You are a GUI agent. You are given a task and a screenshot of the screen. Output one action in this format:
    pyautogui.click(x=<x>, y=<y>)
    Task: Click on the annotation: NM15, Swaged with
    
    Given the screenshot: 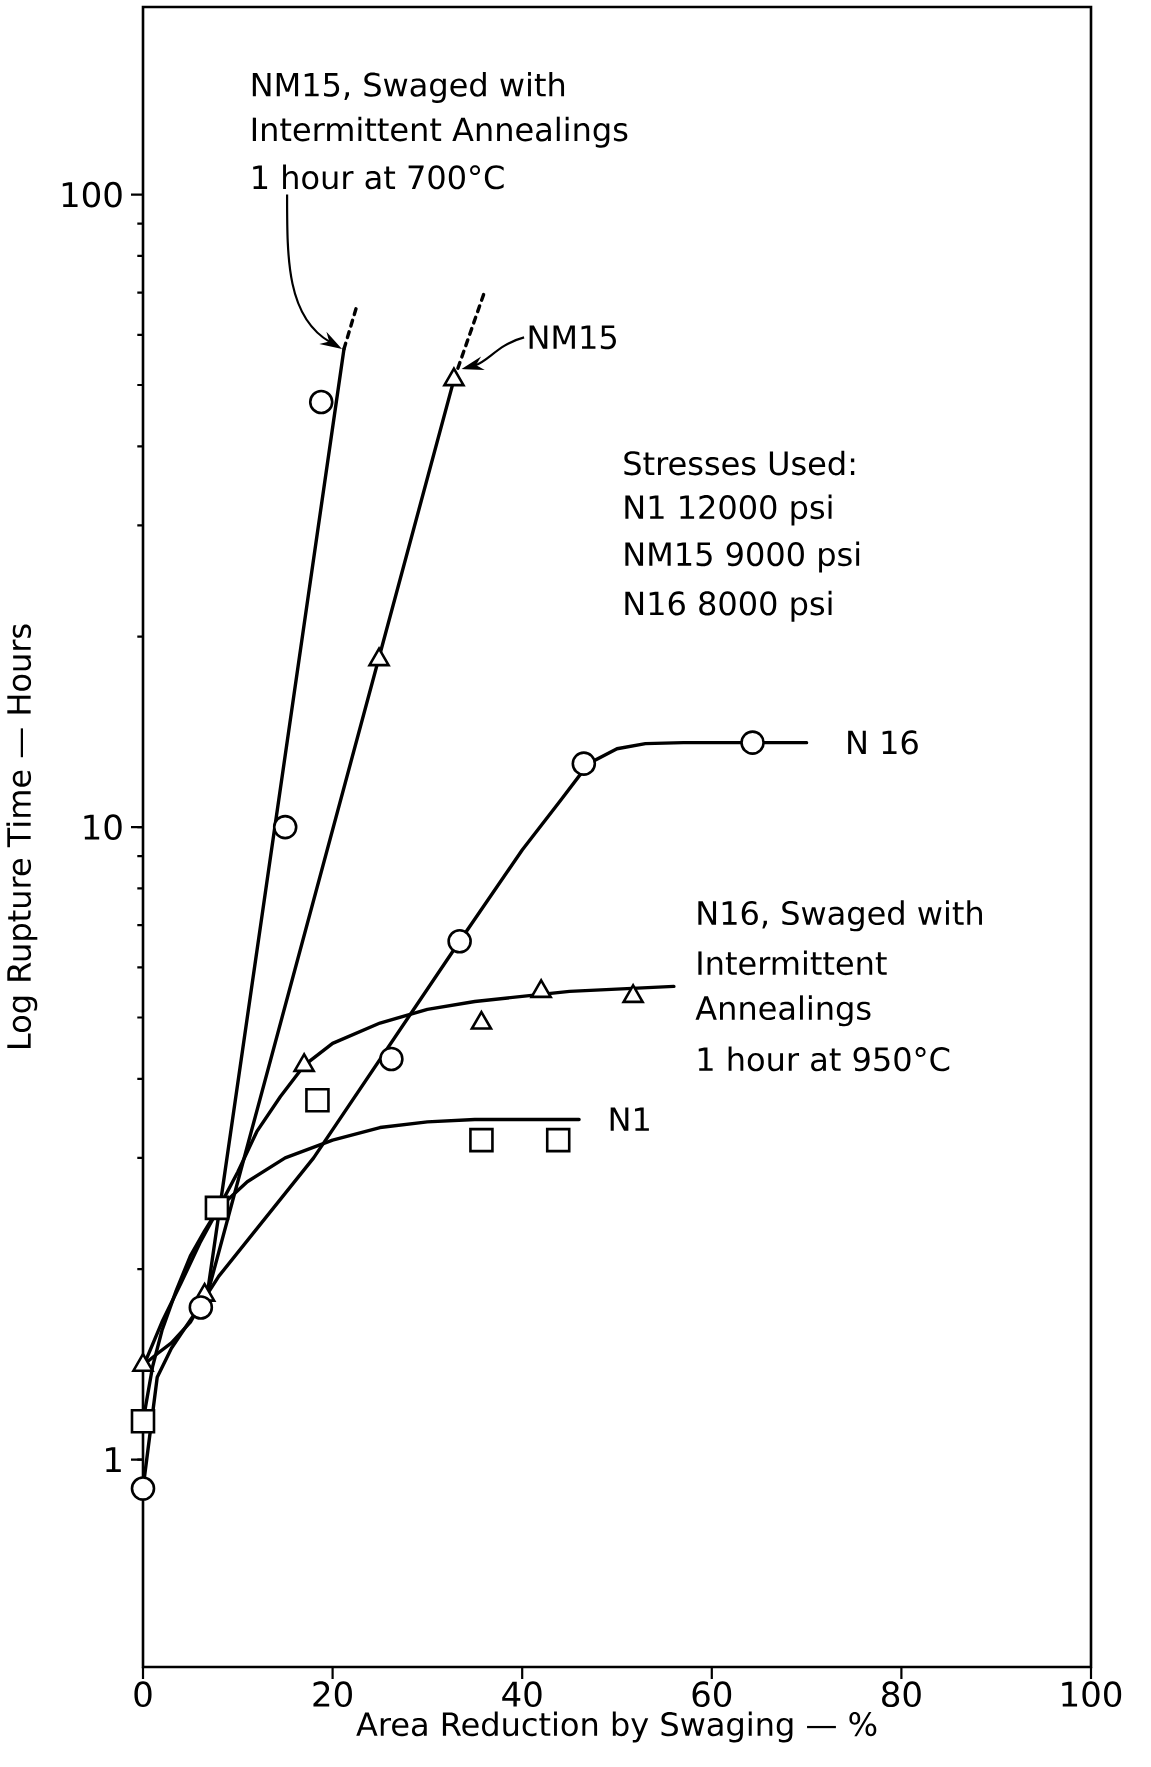 What is the action you would take?
    pyautogui.click(x=408, y=87)
    